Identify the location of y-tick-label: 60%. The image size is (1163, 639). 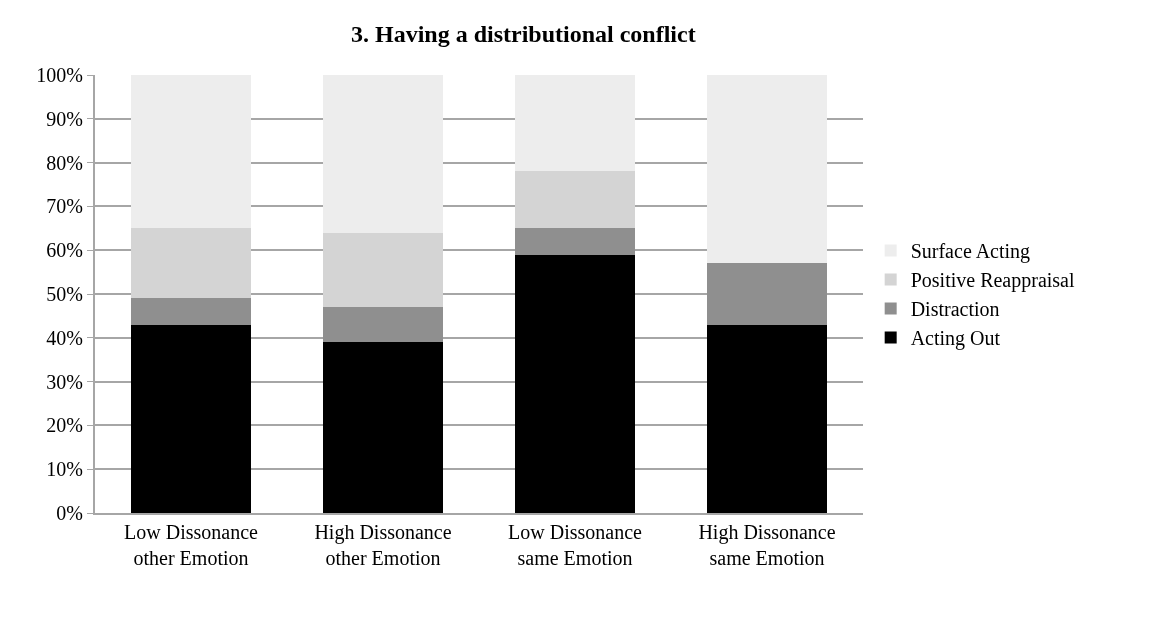
(64, 250).